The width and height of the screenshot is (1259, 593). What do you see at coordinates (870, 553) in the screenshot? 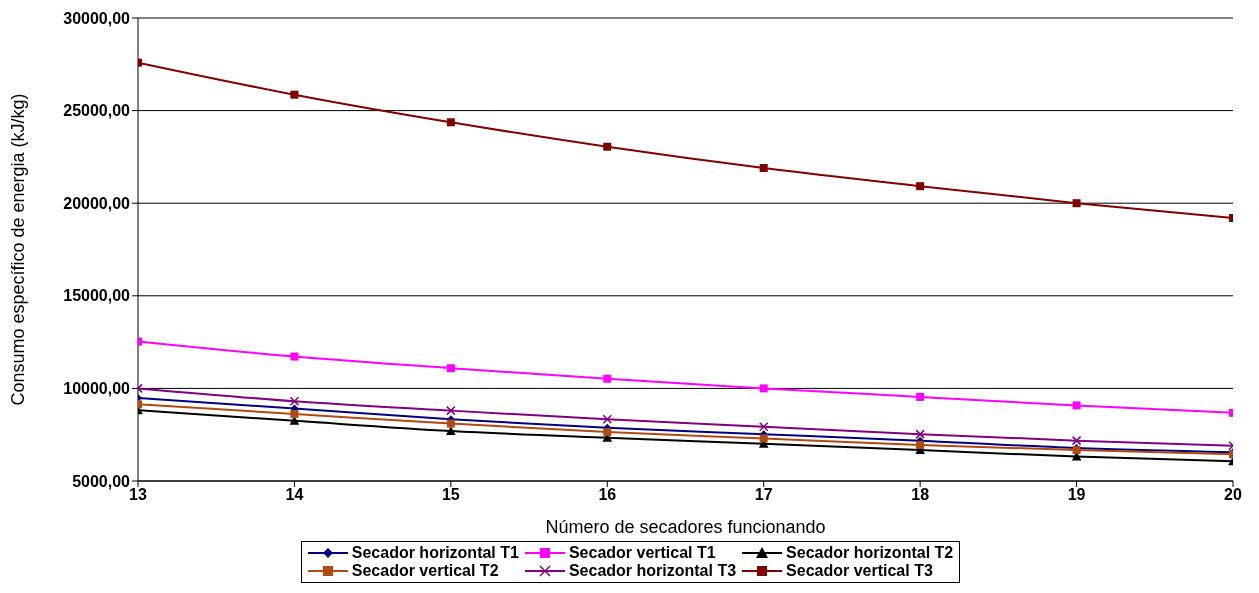
I see `legend-label: Secador horizontal T2` at bounding box center [870, 553].